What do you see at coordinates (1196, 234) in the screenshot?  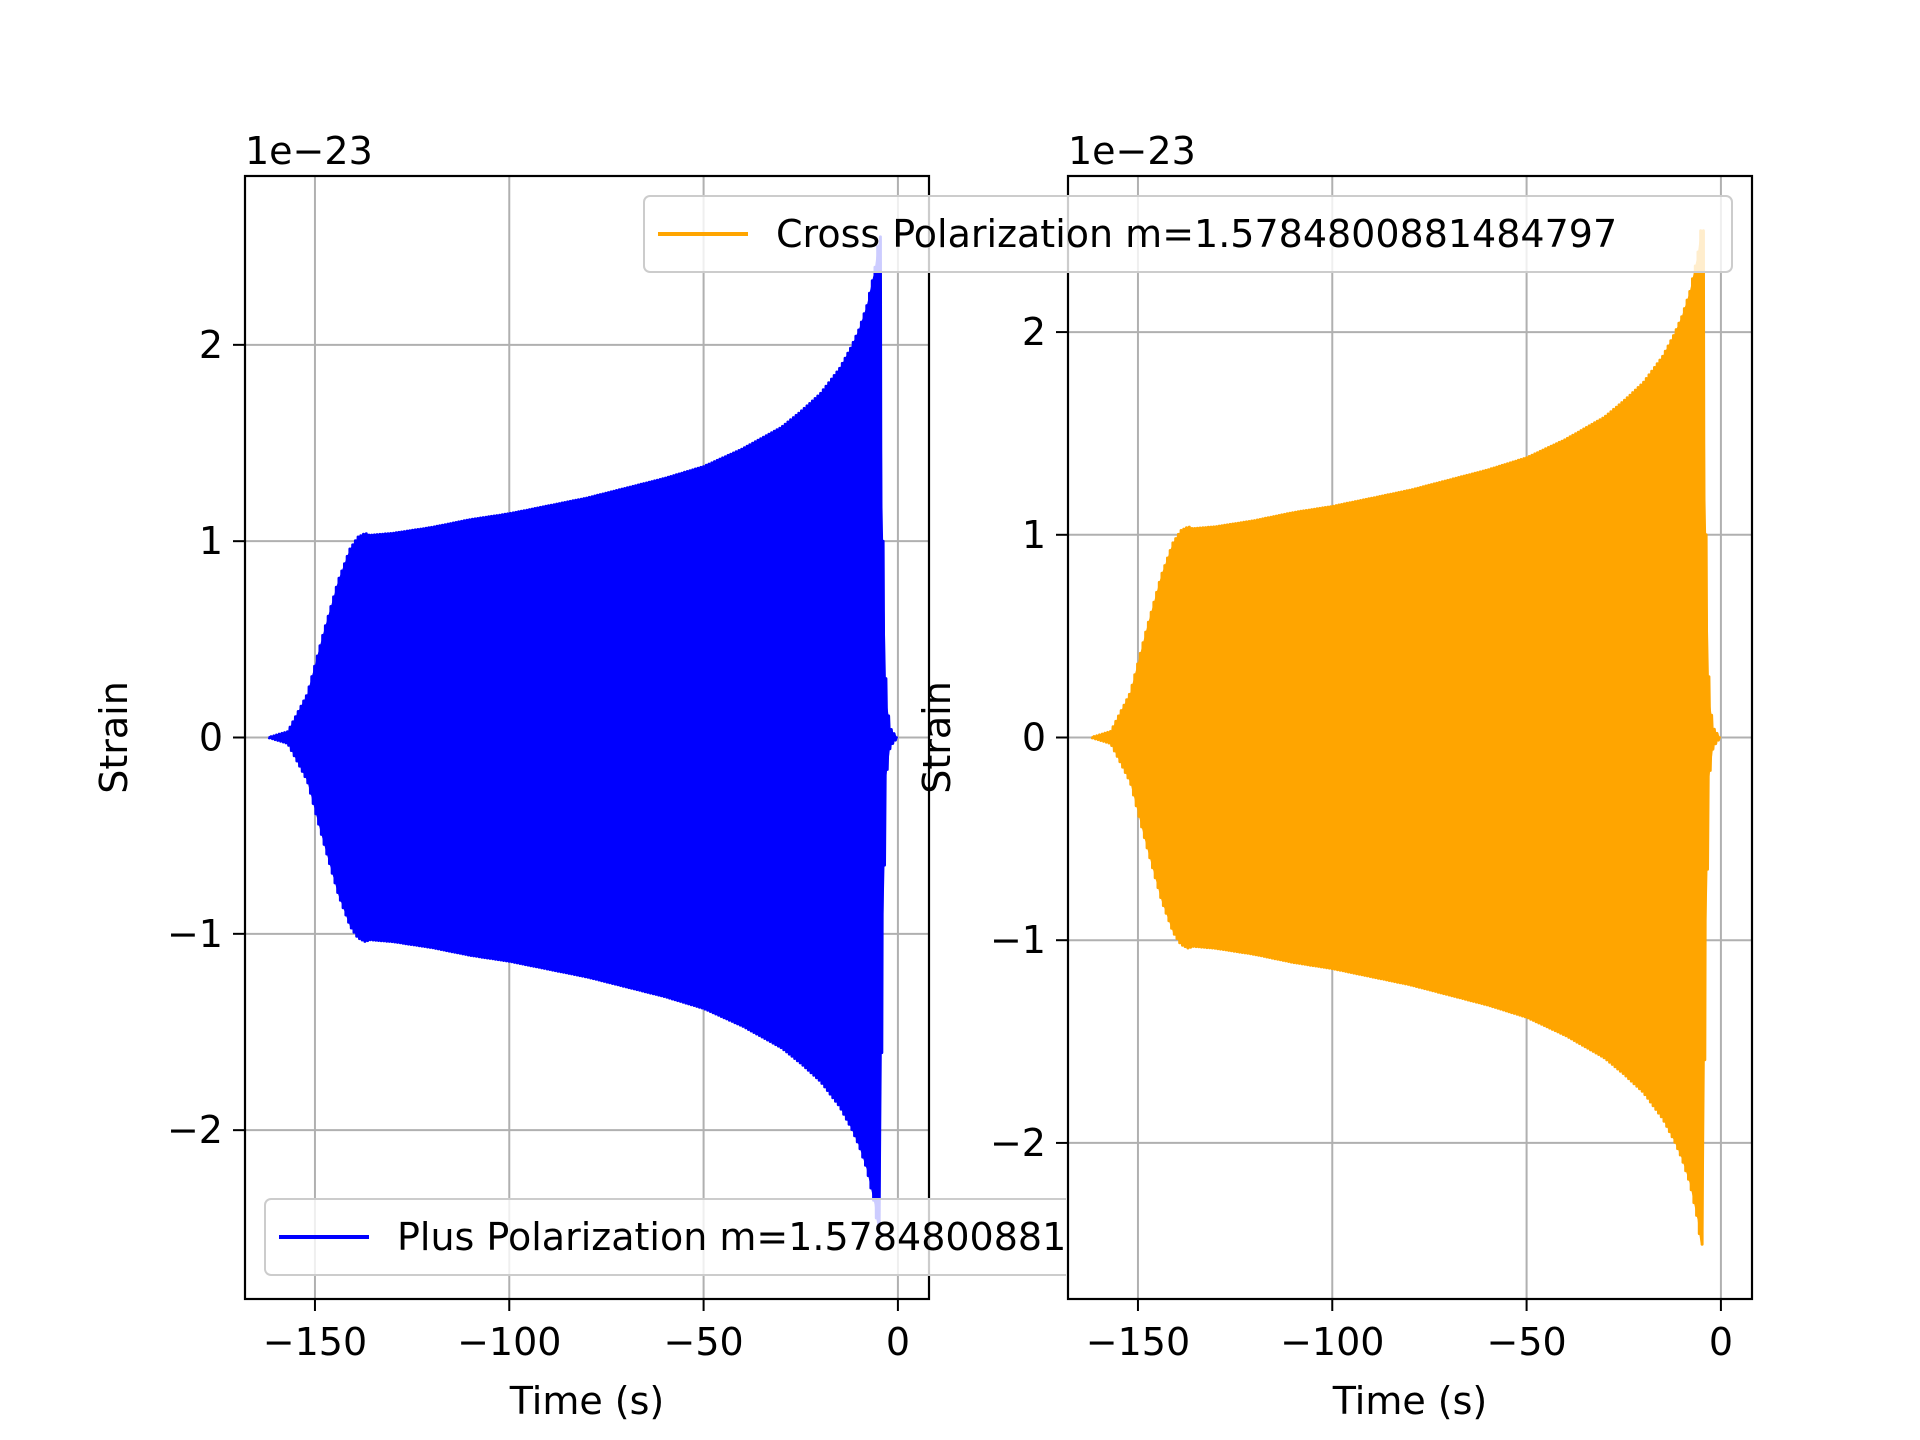 I see `legend-label: Cross Polarization m=1.5784800881484797` at bounding box center [1196, 234].